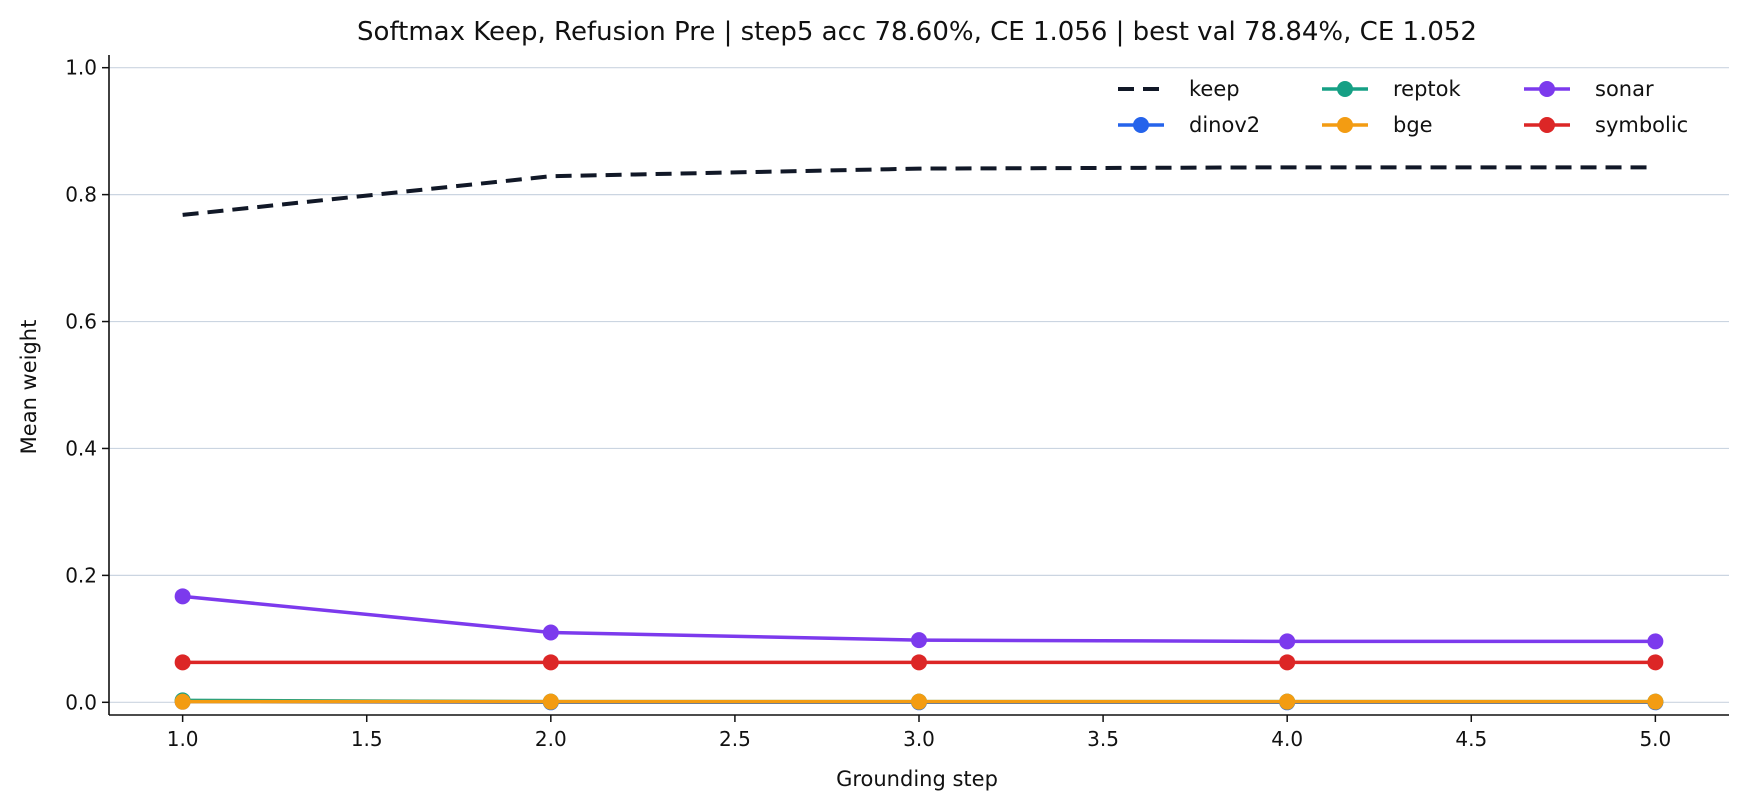  What do you see at coordinates (1427, 89) in the screenshot?
I see `legend-label: reptok` at bounding box center [1427, 89].